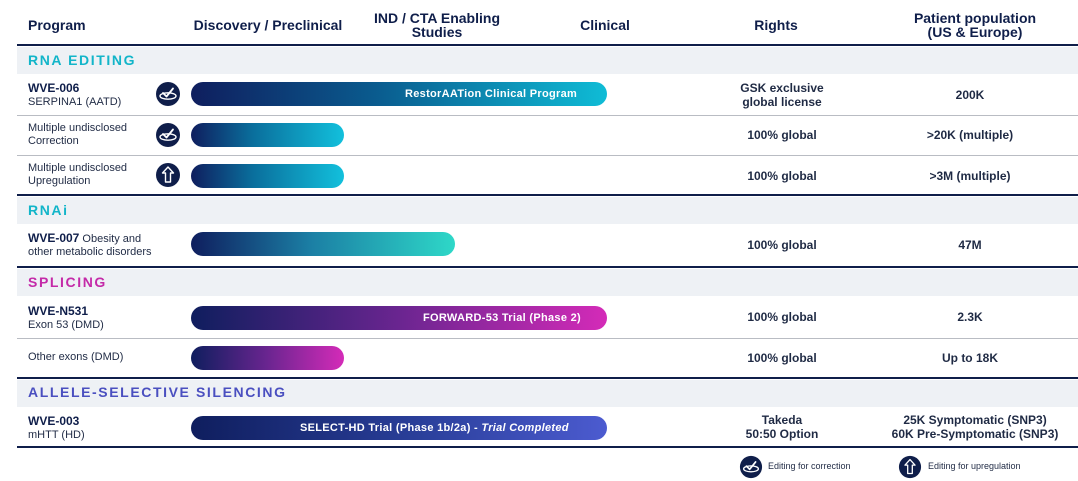 Image resolution: width=1078 pixels, height=481 pixels. What do you see at coordinates (547, 393) in the screenshot?
I see `section-bg-allele` at bounding box center [547, 393].